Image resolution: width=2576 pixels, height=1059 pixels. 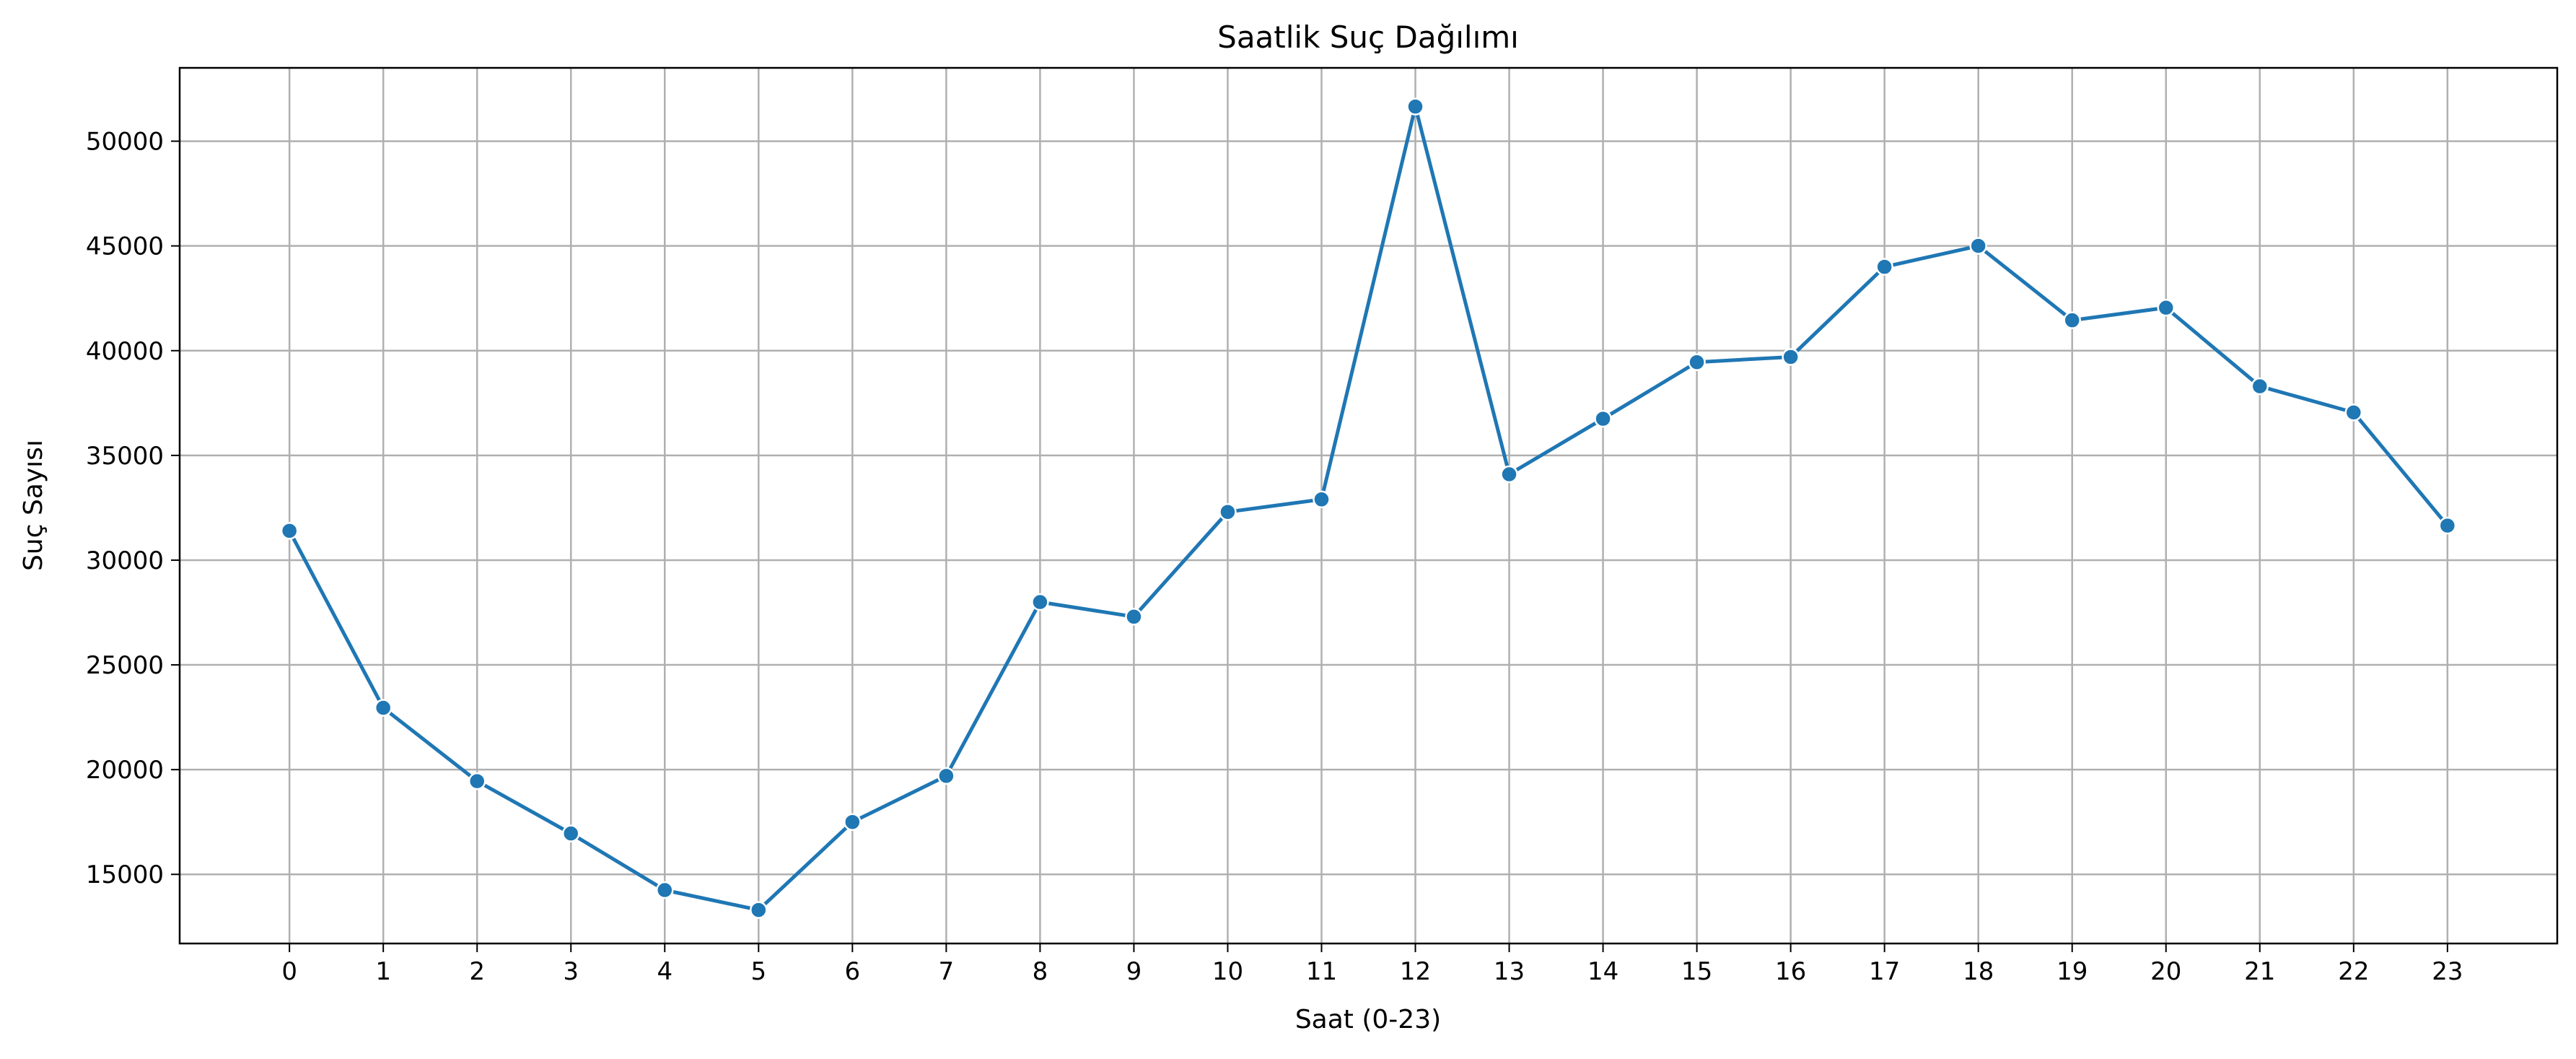 I want to click on x-tick-label: 9, so click(x=1134, y=971).